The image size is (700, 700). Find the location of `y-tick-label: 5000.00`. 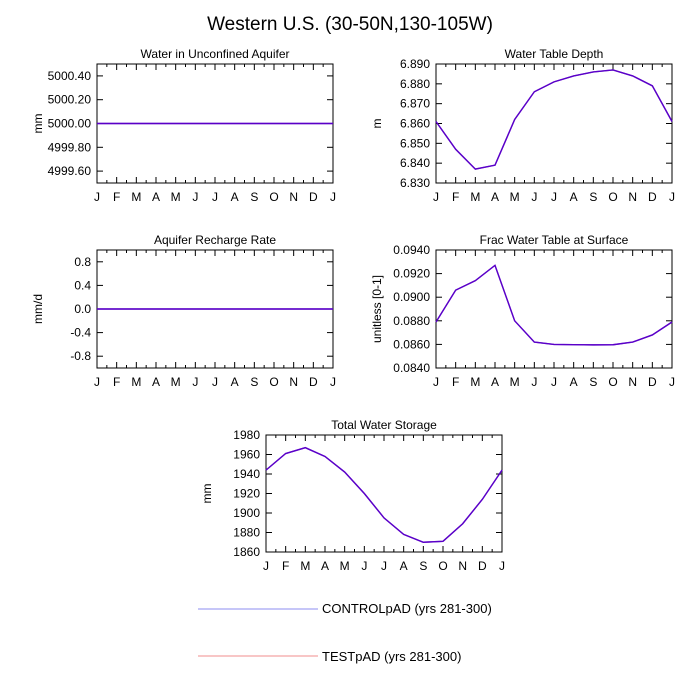

y-tick-label: 5000.00 is located at coordinates (70, 124).